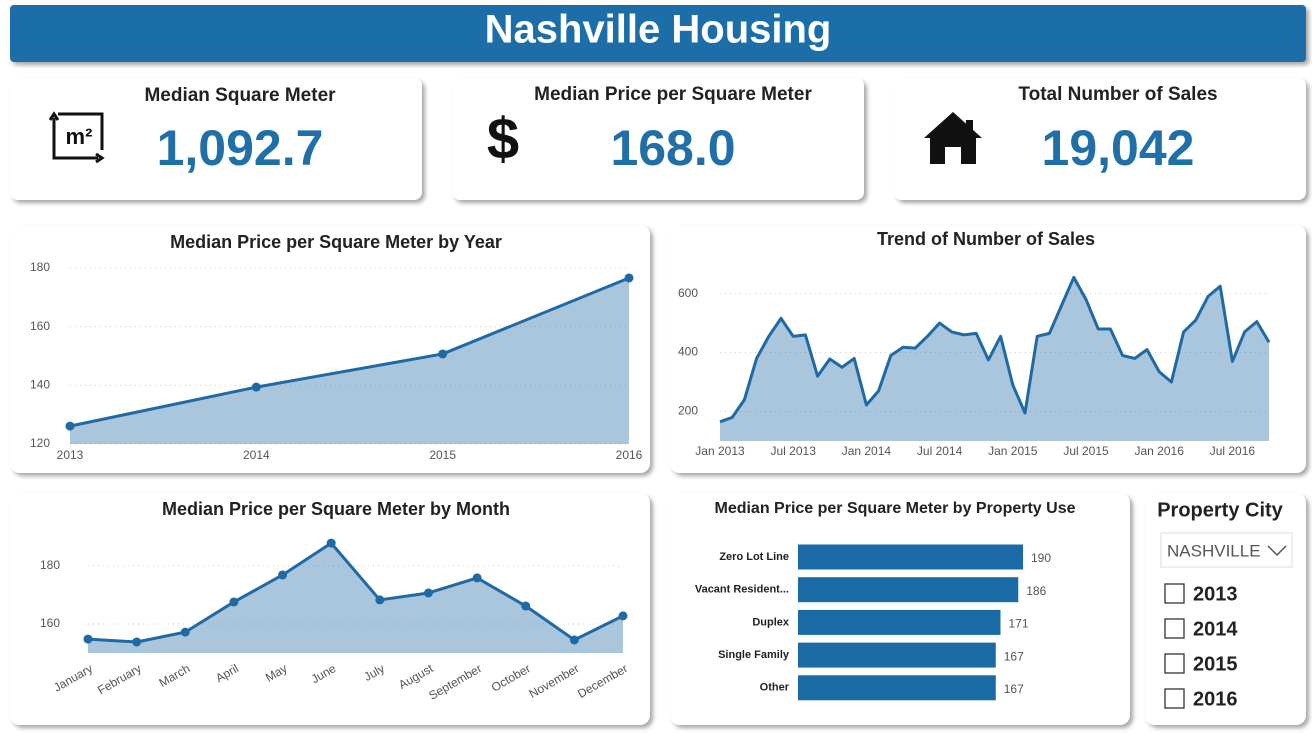 This screenshot has width=1312, height=733. What do you see at coordinates (1215, 699) in the screenshot?
I see `checkbox-label: 2016` at bounding box center [1215, 699].